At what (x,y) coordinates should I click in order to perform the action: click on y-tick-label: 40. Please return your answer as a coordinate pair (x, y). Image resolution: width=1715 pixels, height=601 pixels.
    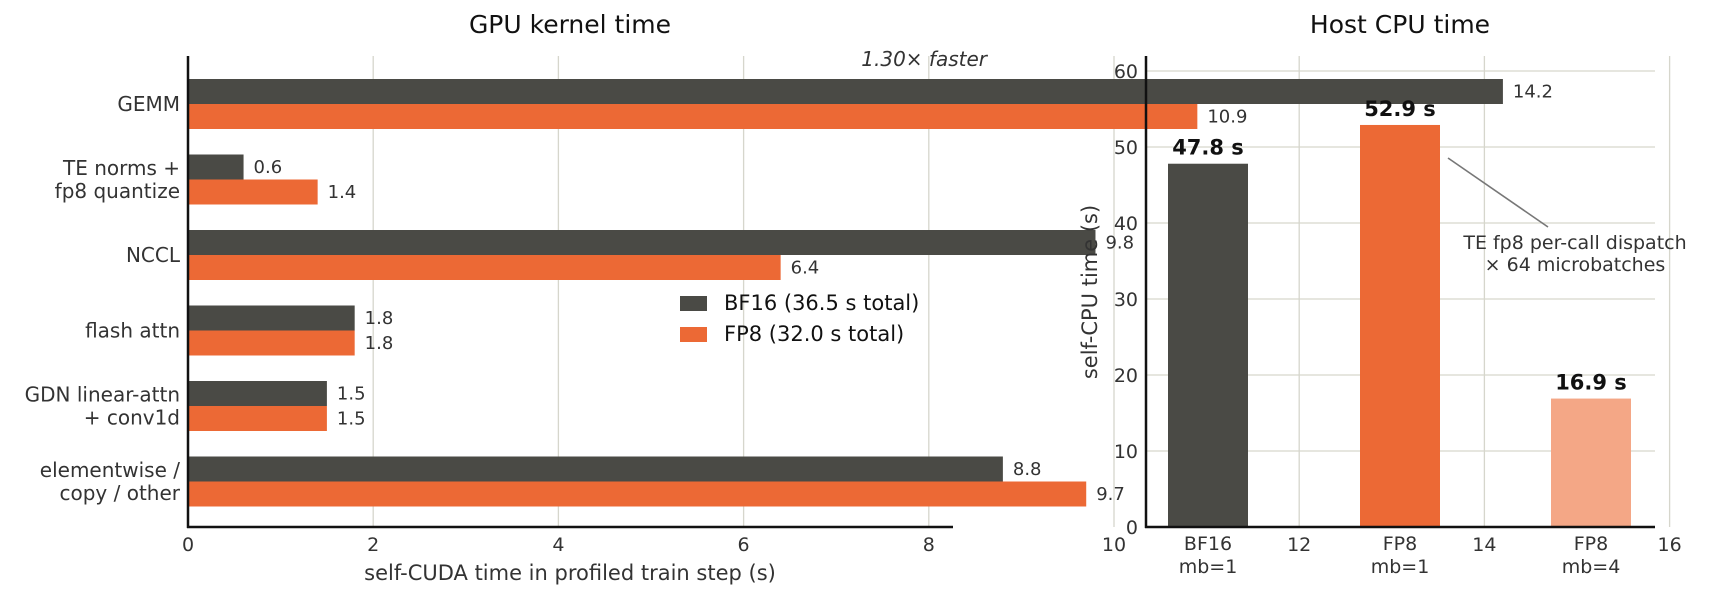
    Looking at the image, I should click on (1126, 224).